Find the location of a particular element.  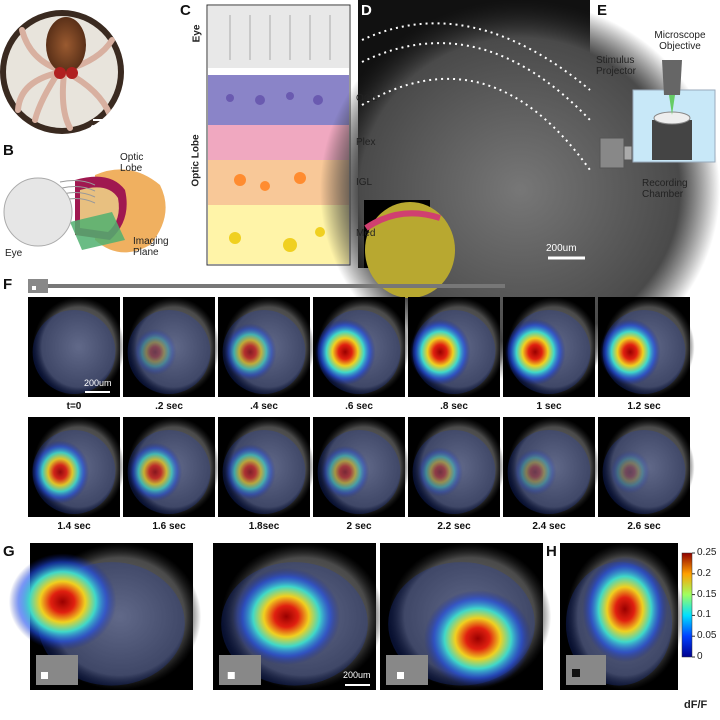

brain is located at coordinates (78, 347).